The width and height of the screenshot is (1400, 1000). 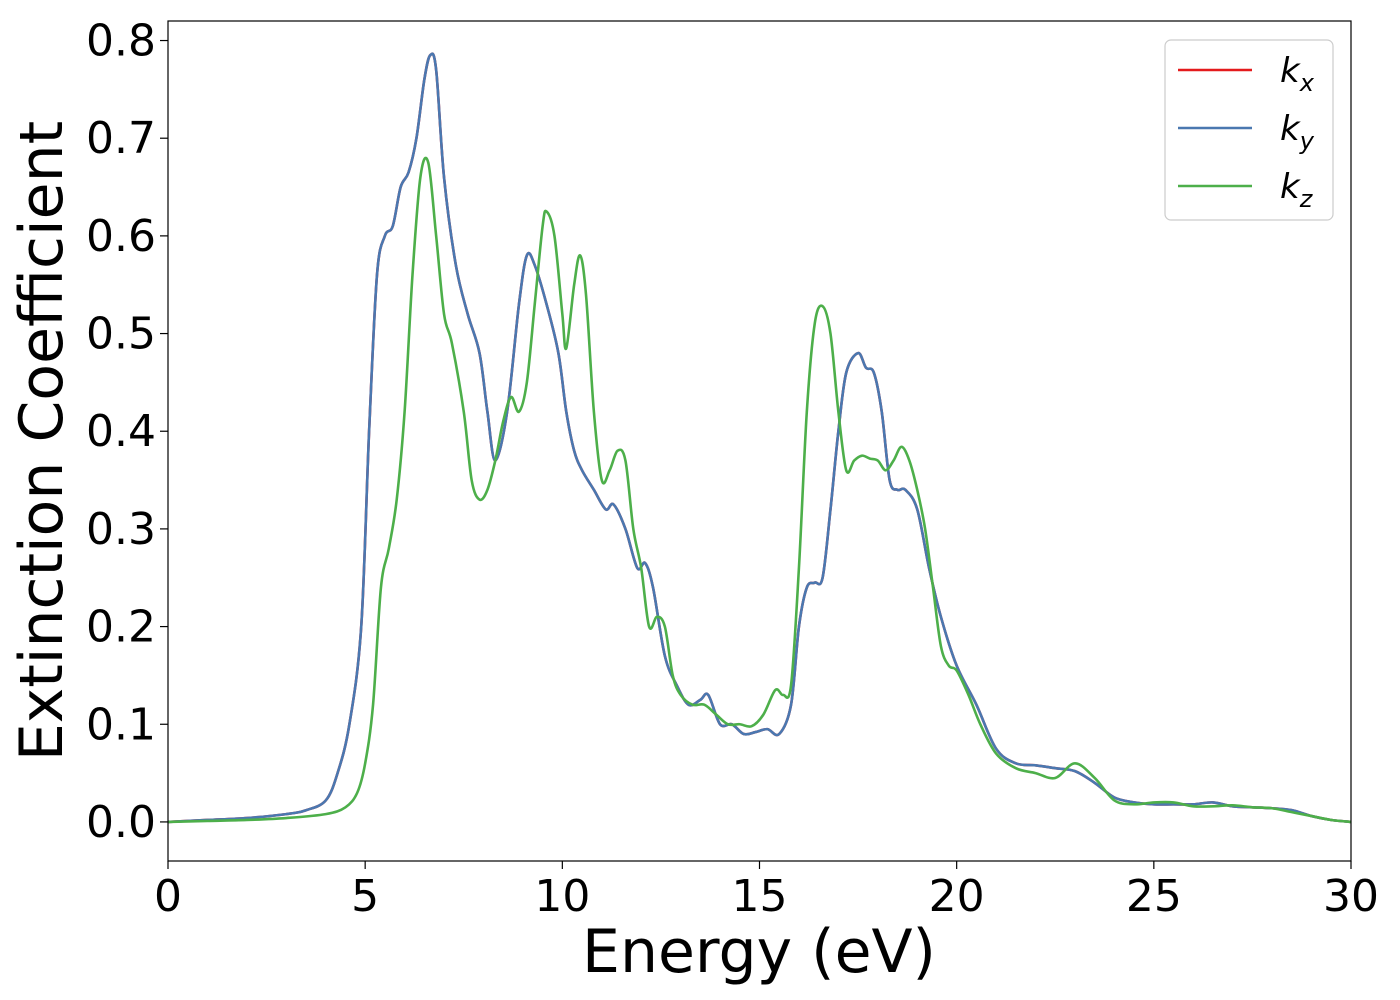 I want to click on legend-label-ky: ky, so click(x=1297, y=132).